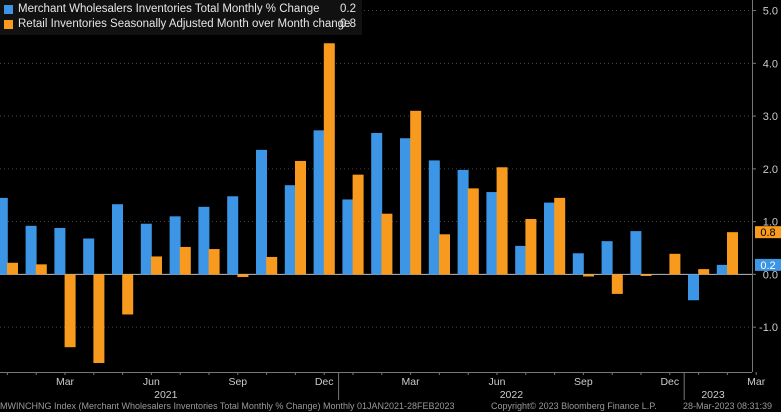 The image size is (781, 412). I want to click on y-tick-label: 5.0, so click(770, 12).